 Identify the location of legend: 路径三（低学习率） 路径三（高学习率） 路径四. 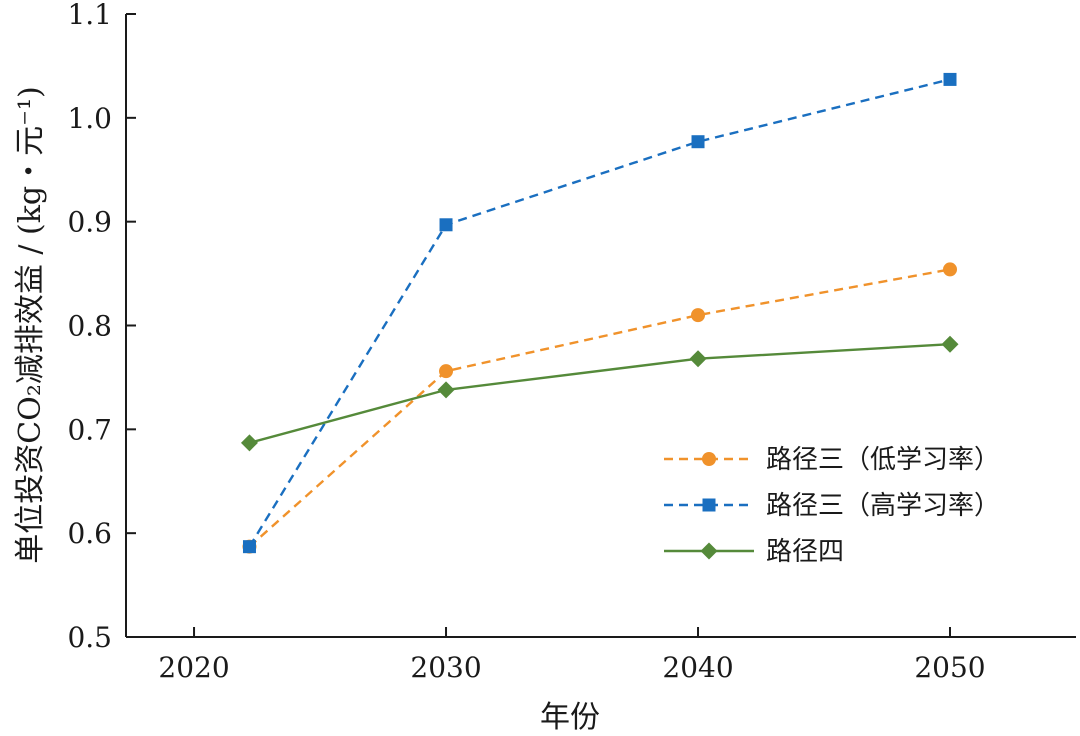
(832, 506).